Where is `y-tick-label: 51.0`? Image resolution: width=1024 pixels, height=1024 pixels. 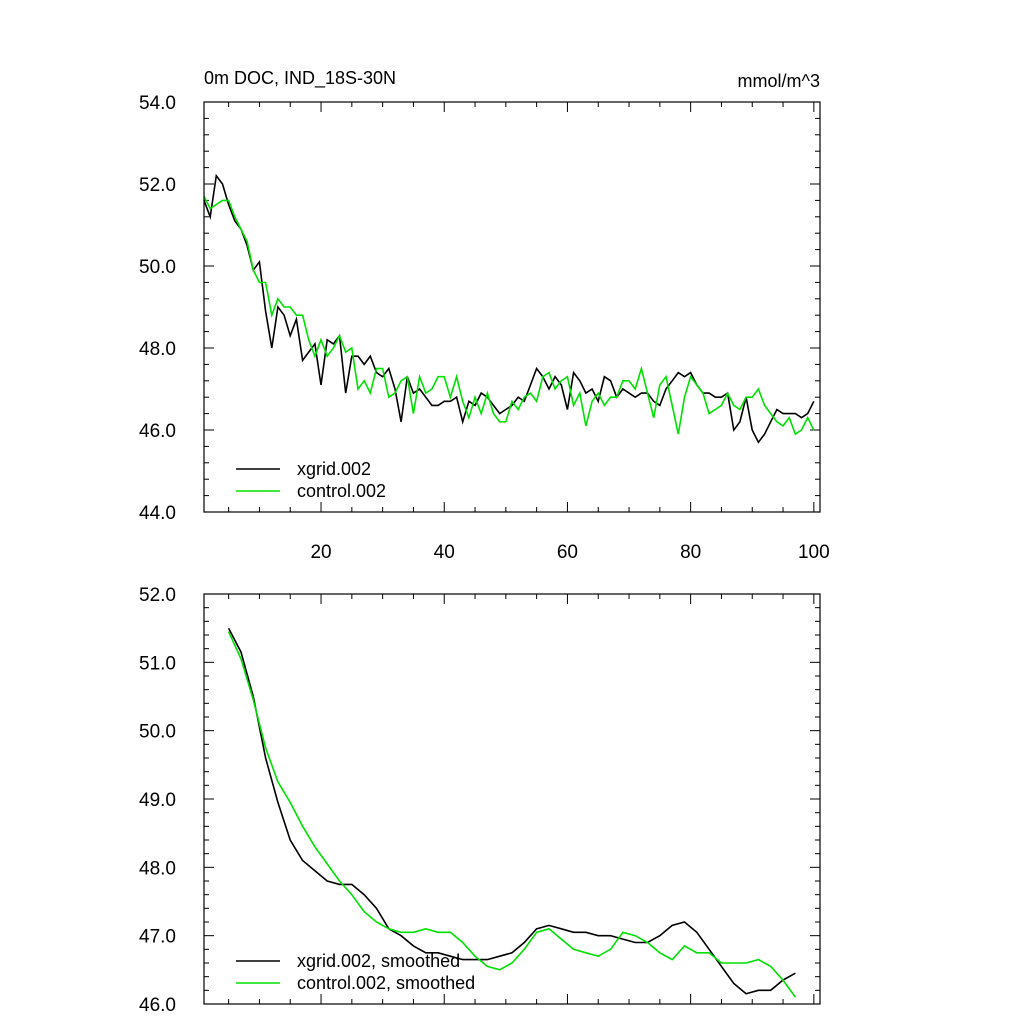
y-tick-label: 51.0 is located at coordinates (157, 663).